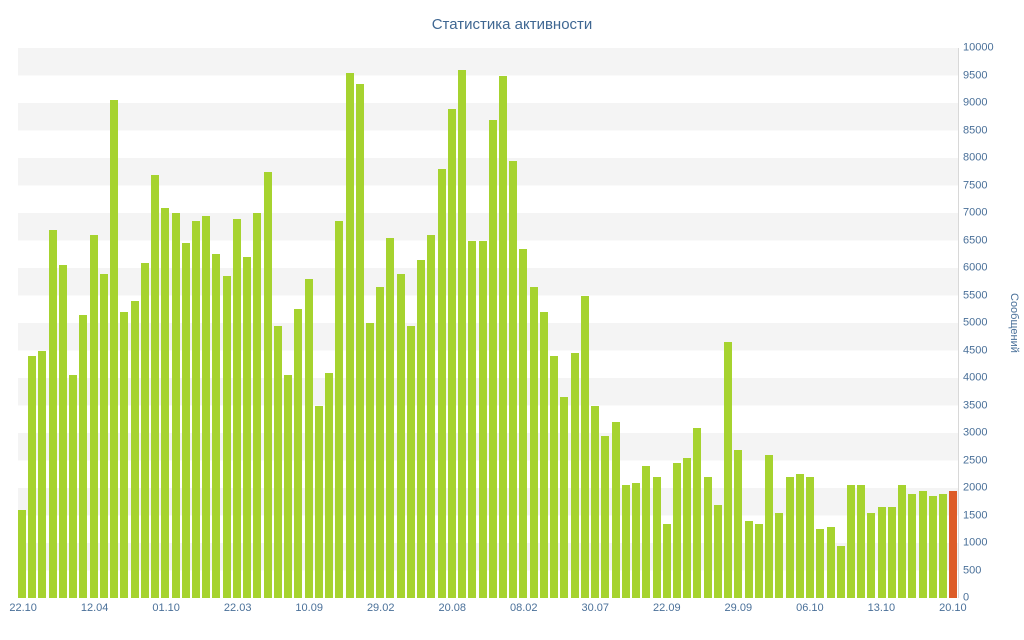 The image size is (1024, 640). What do you see at coordinates (975, 405) in the screenshot?
I see `y-tick-label: 3500` at bounding box center [975, 405].